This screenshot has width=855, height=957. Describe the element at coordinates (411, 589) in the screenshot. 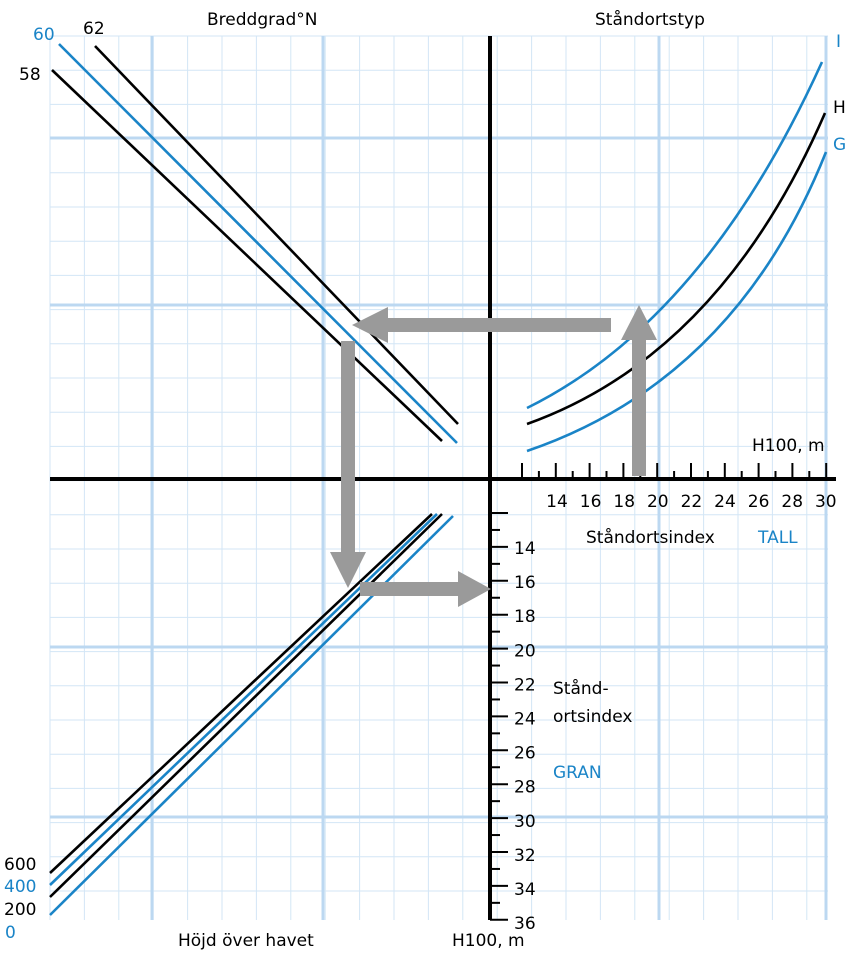

I see `arrow-shaft-right` at that location.